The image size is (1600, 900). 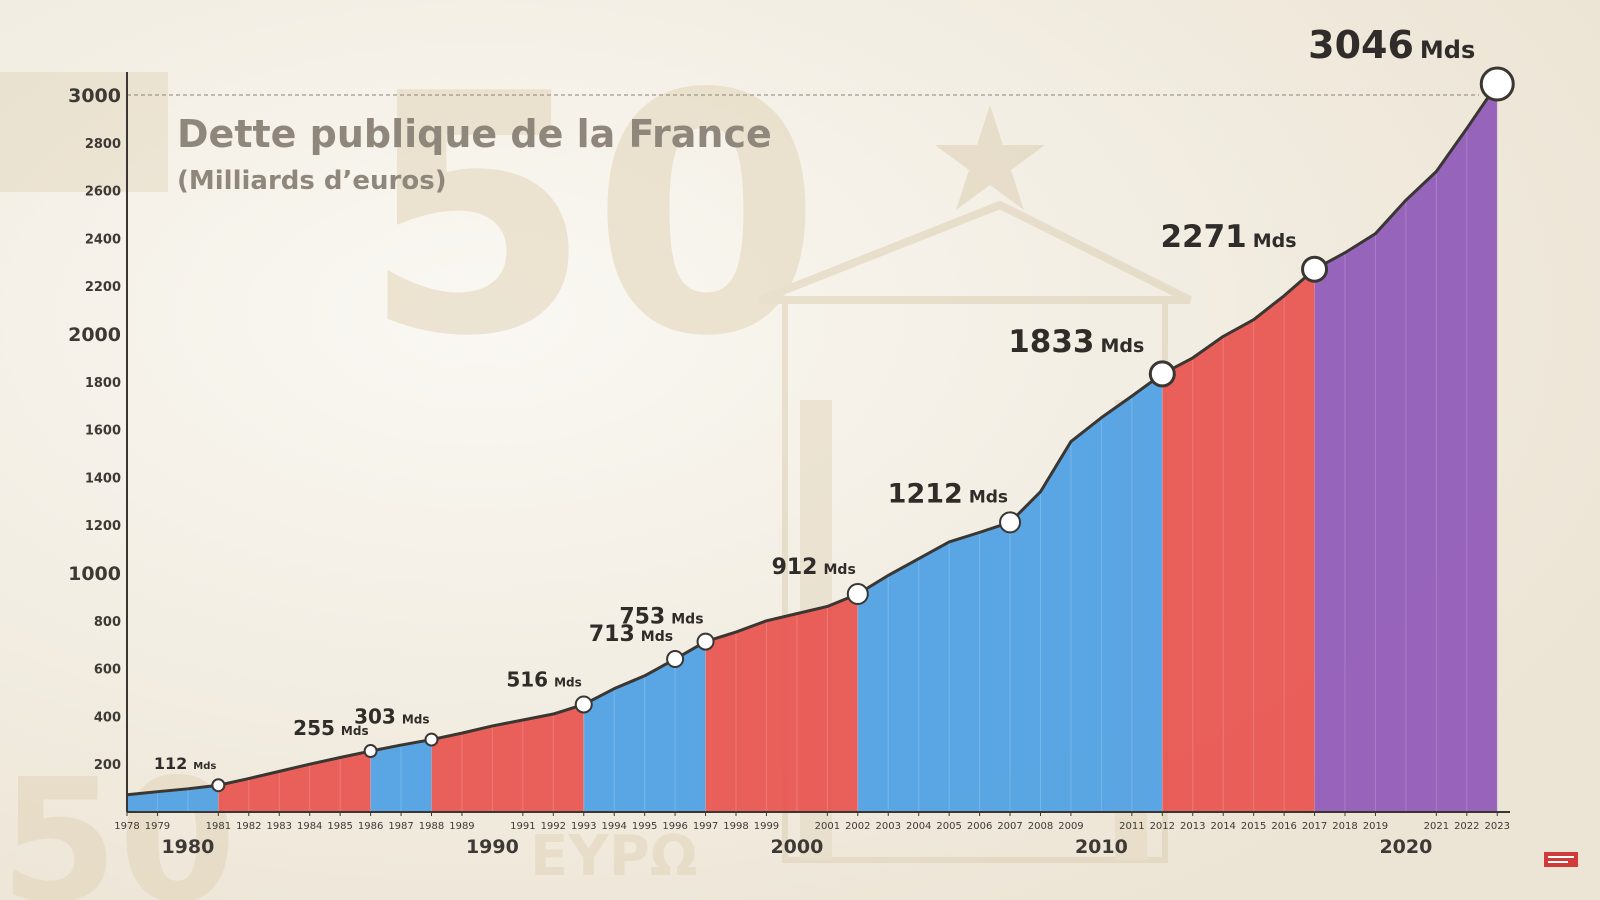 What do you see at coordinates (1375, 826) in the screenshot?
I see `x-tick-label: 2019` at bounding box center [1375, 826].